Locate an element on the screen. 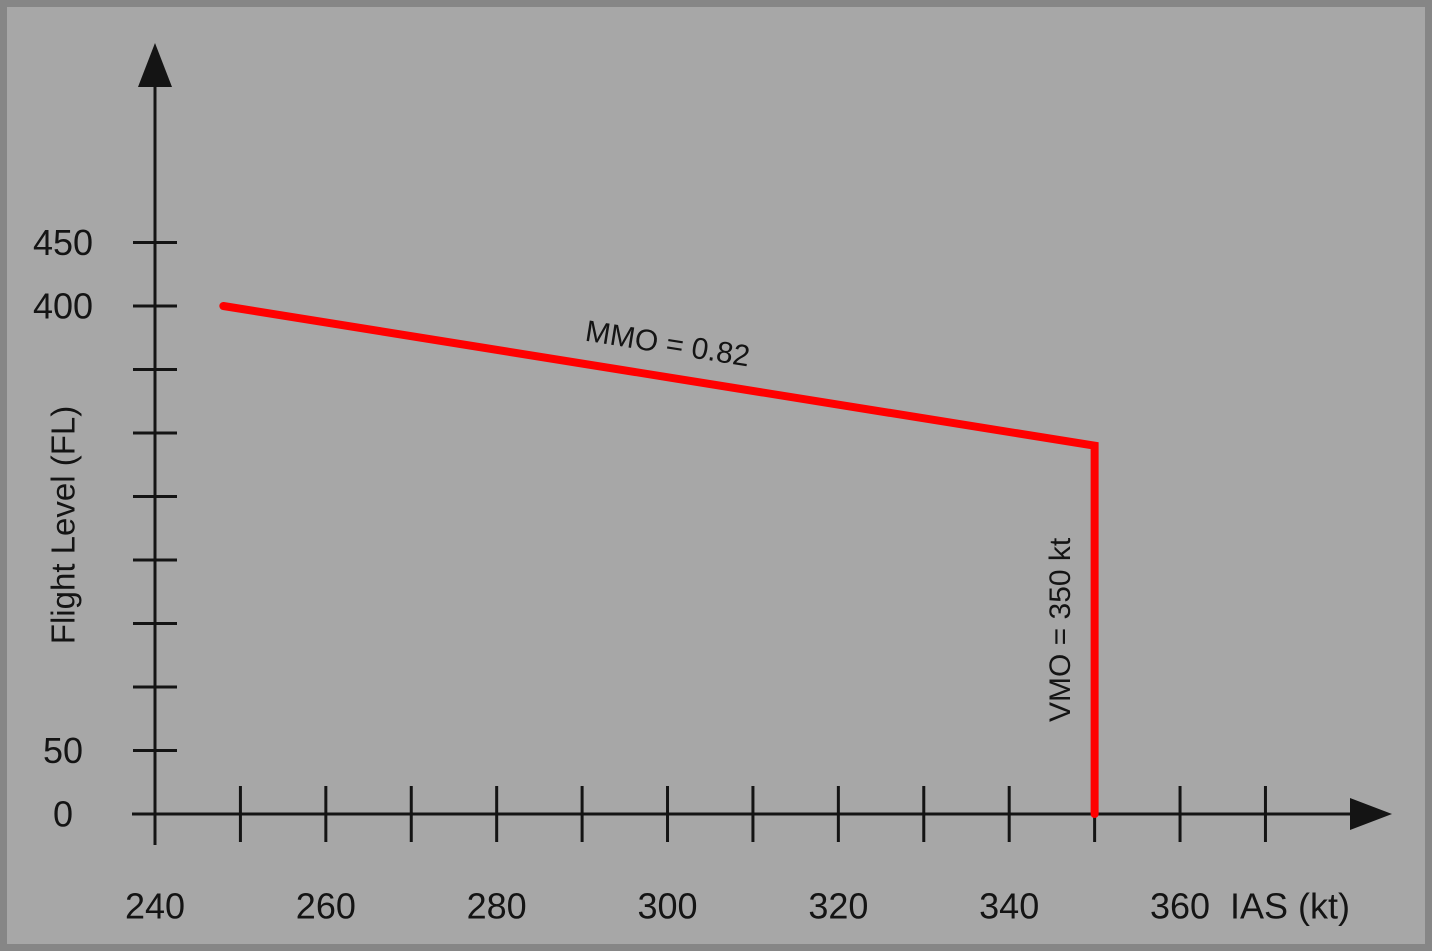  y-tick-label: 0 is located at coordinates (63, 814).